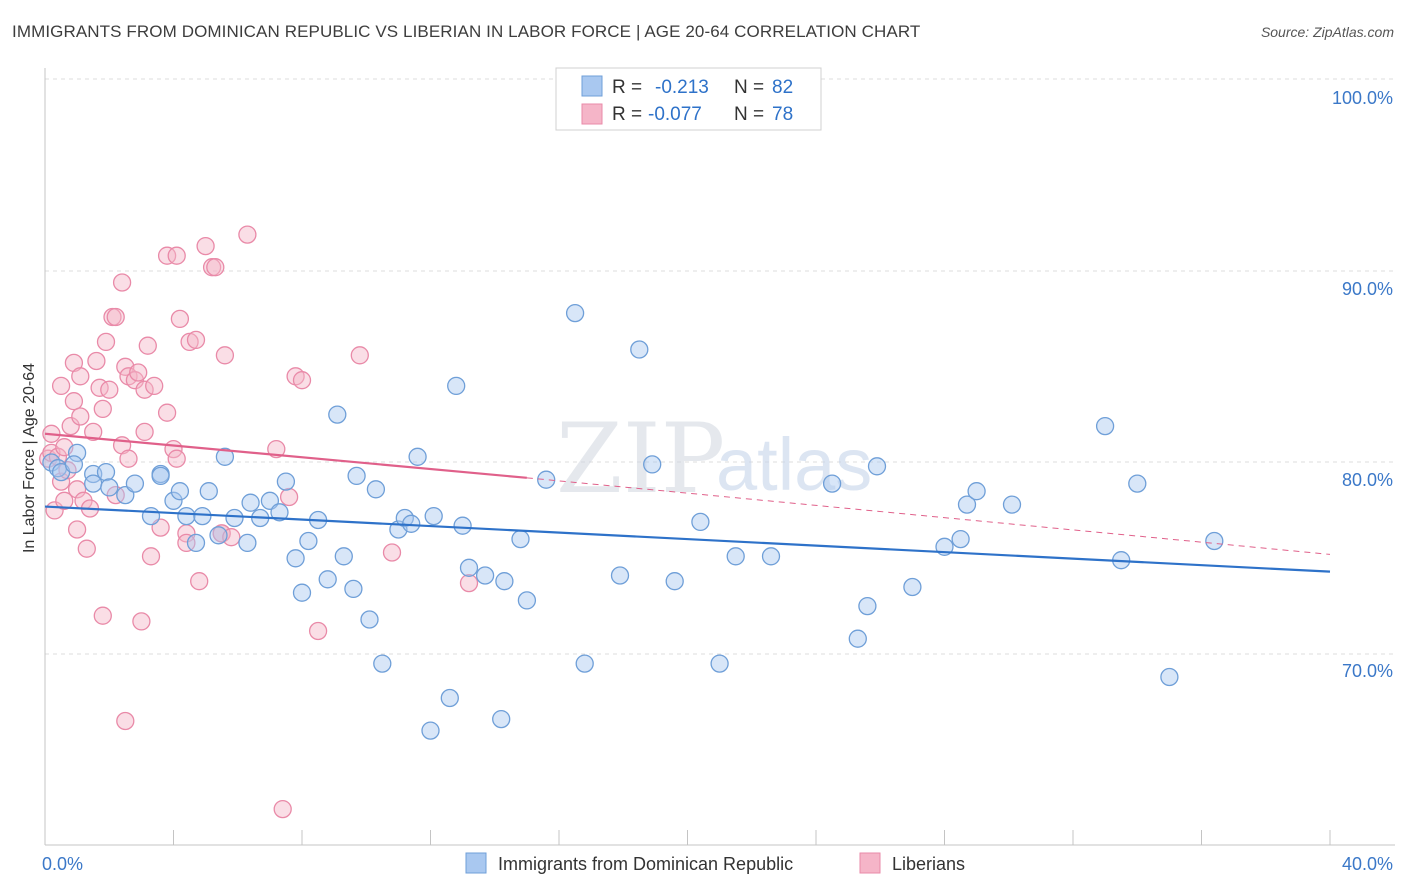 Image resolution: width=1406 pixels, height=892 pixels. Describe the element at coordinates (285, 455) in the screenshot. I see `liberian-trend-line` at that location.